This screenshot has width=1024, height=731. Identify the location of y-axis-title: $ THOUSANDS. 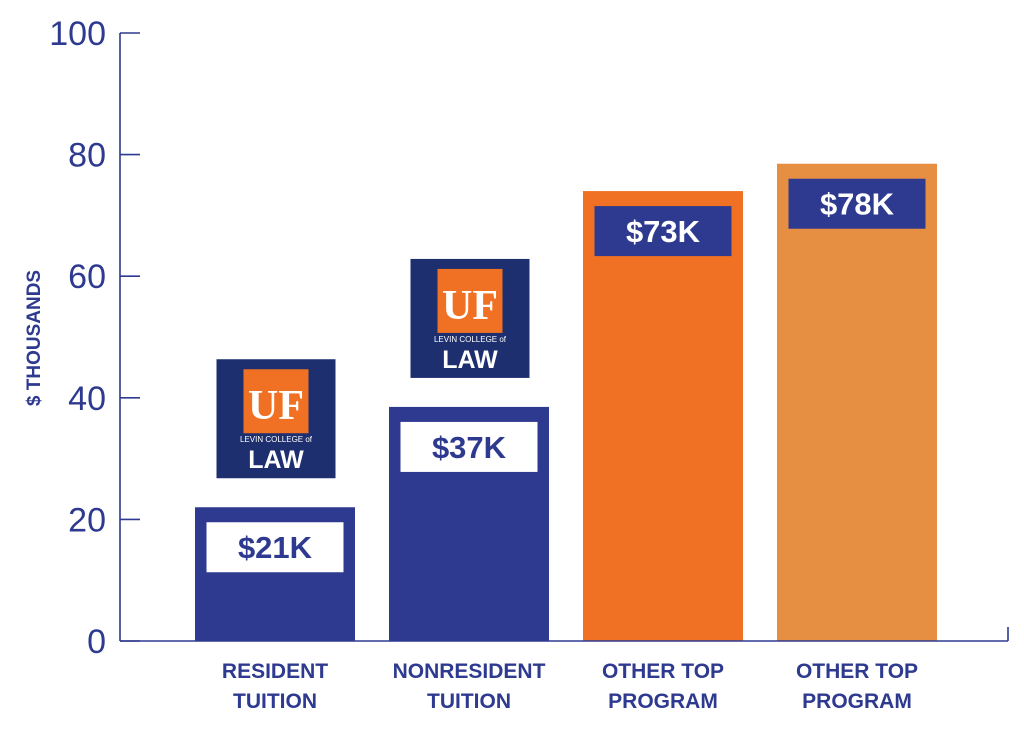
(34, 338).